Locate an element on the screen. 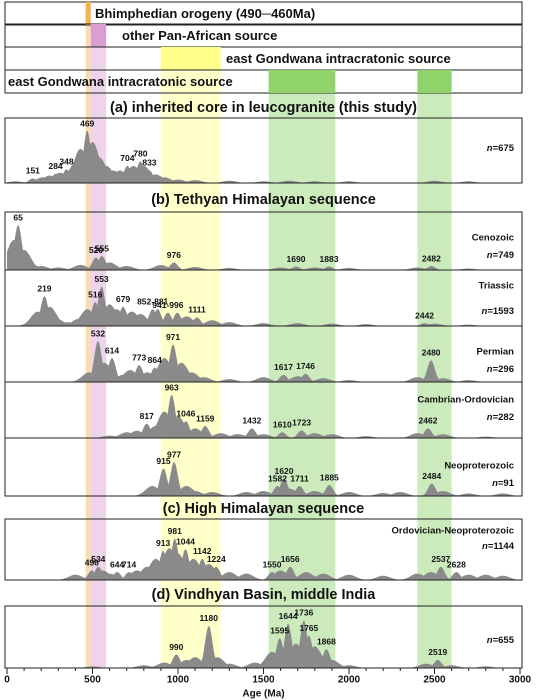 This screenshot has width=537, height=700. sample-size-value: =749 is located at coordinates (503, 255).